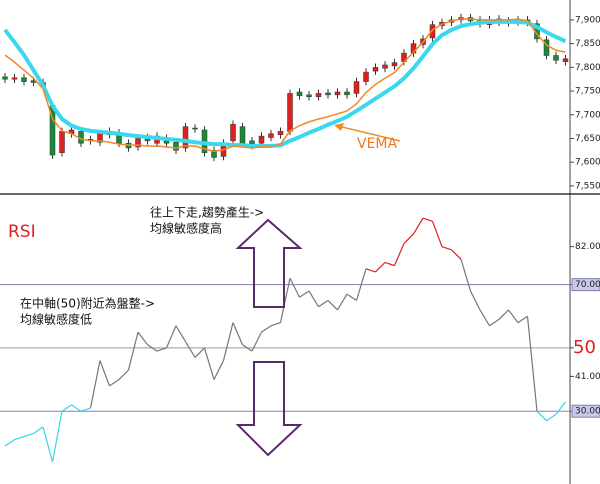  Describe the element at coordinates (587, 68) in the screenshot. I see `y-tick-label: 7,800` at that location.